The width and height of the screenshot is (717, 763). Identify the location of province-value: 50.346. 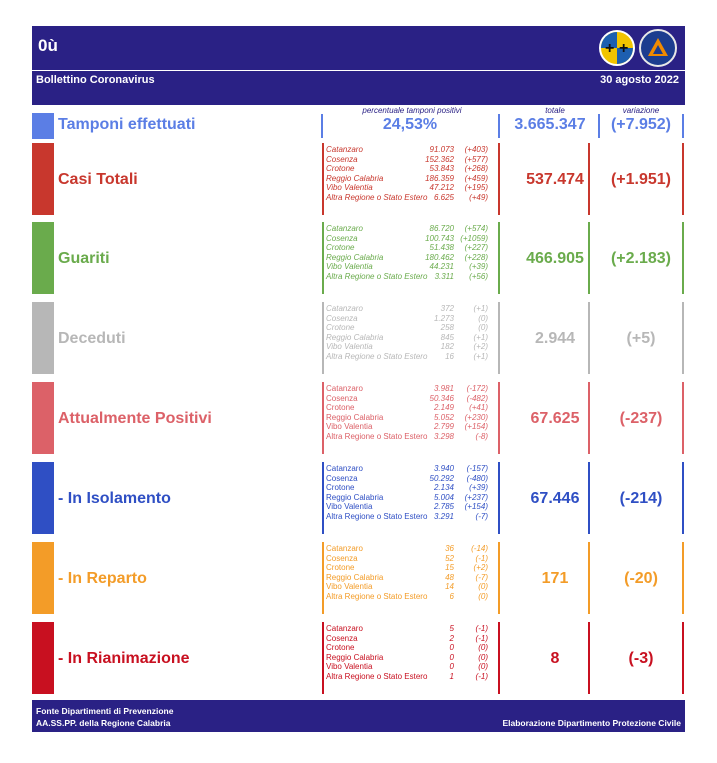
(441, 398).